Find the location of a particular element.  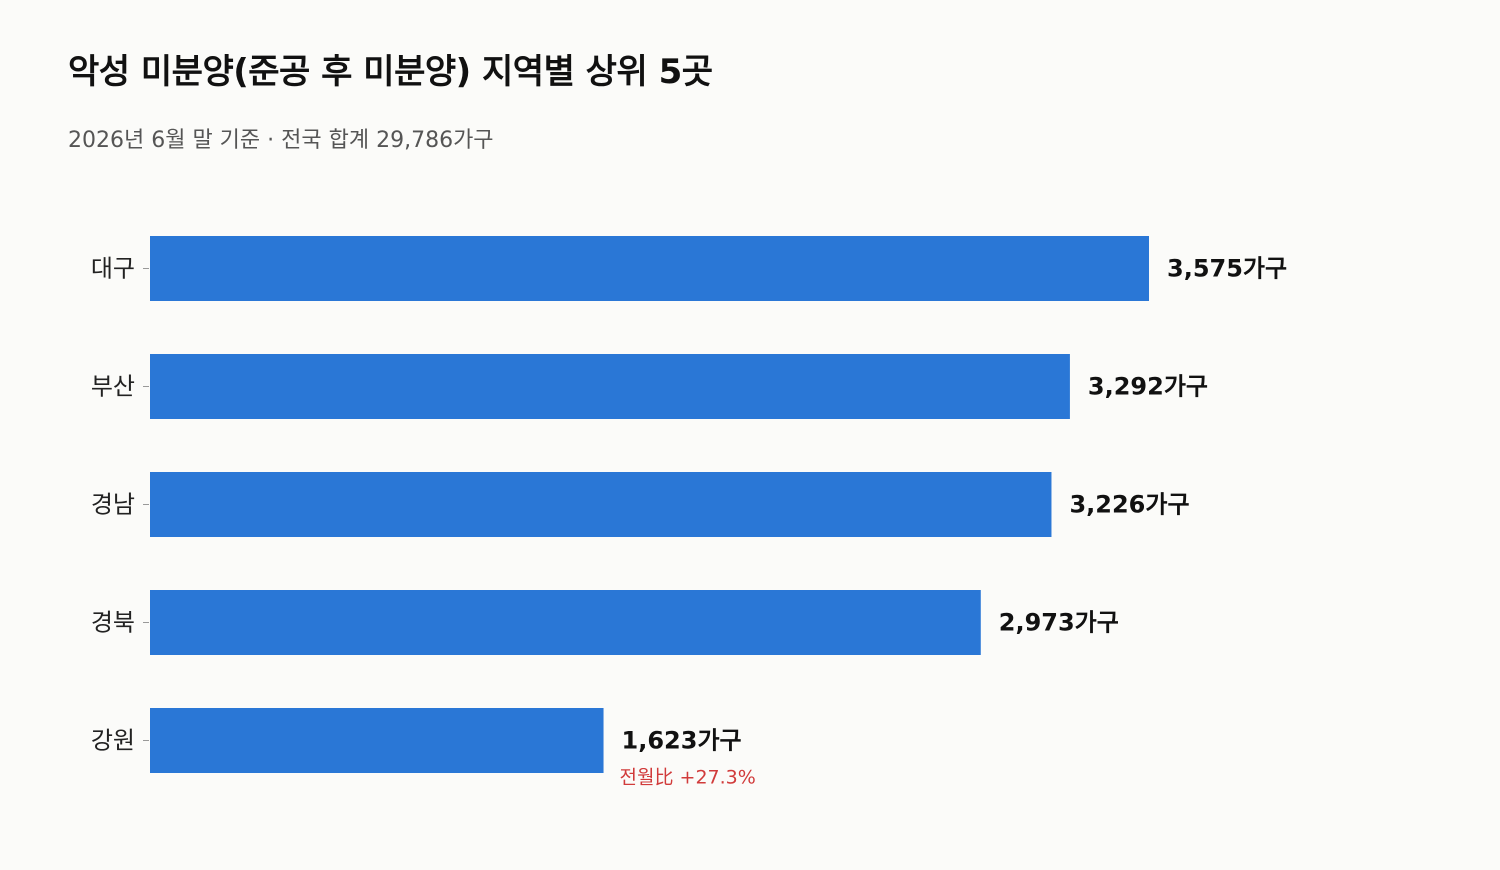

category-label: 강원 is located at coordinates (113, 741).